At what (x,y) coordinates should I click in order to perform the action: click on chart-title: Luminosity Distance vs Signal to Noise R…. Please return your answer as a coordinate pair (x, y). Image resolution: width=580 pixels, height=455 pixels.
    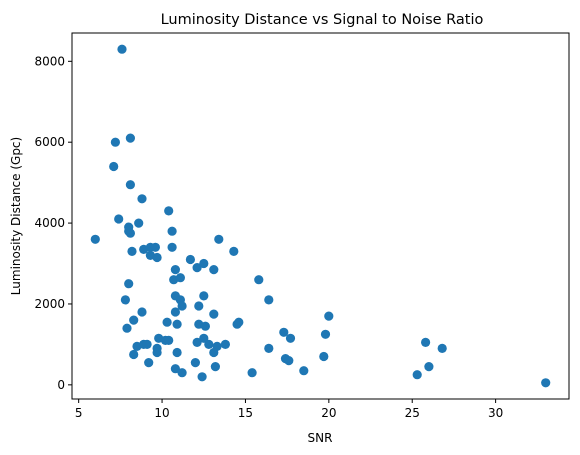
    Looking at the image, I should click on (322, 20).